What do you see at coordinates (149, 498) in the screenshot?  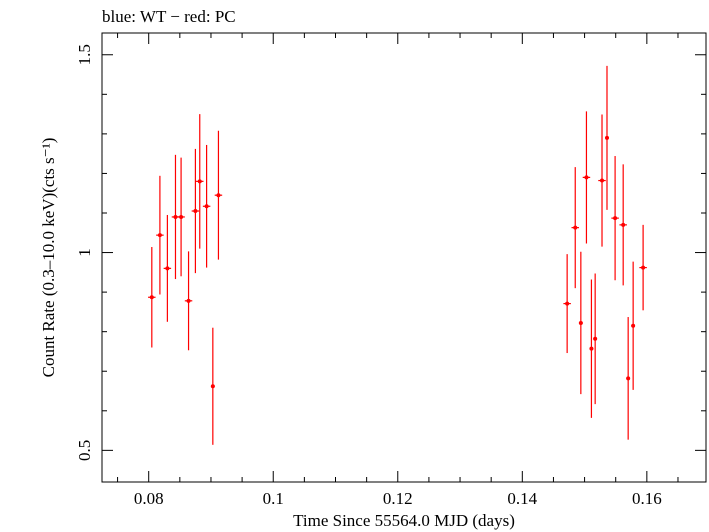 I see `x-tick-label: 0.08` at bounding box center [149, 498].